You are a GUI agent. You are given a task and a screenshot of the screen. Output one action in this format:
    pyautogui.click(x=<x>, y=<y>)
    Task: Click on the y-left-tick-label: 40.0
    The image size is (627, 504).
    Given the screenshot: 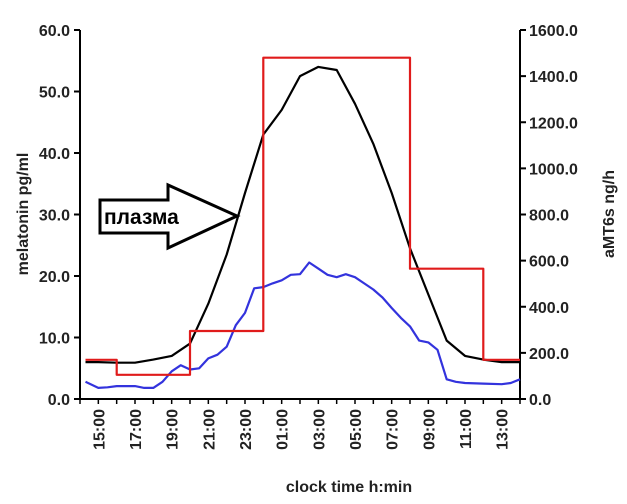 What is the action you would take?
    pyautogui.click(x=54, y=154)
    